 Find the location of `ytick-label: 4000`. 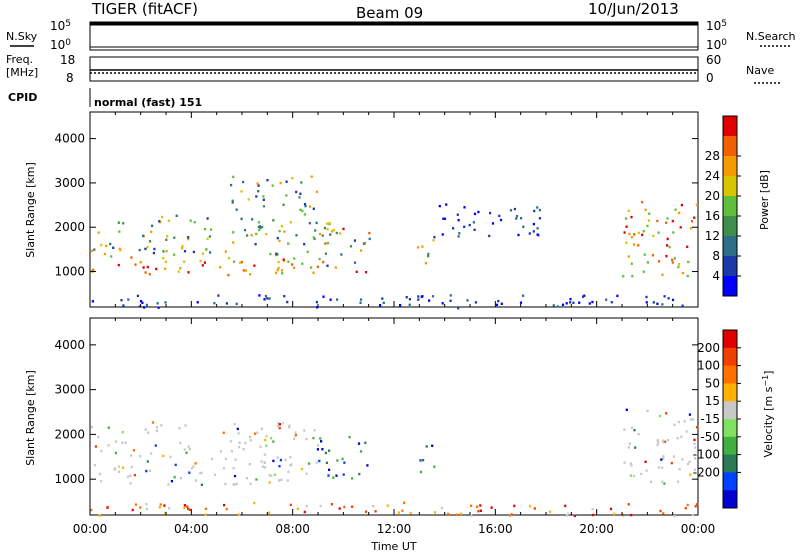

ytick-label: 4000 is located at coordinates (69, 345).